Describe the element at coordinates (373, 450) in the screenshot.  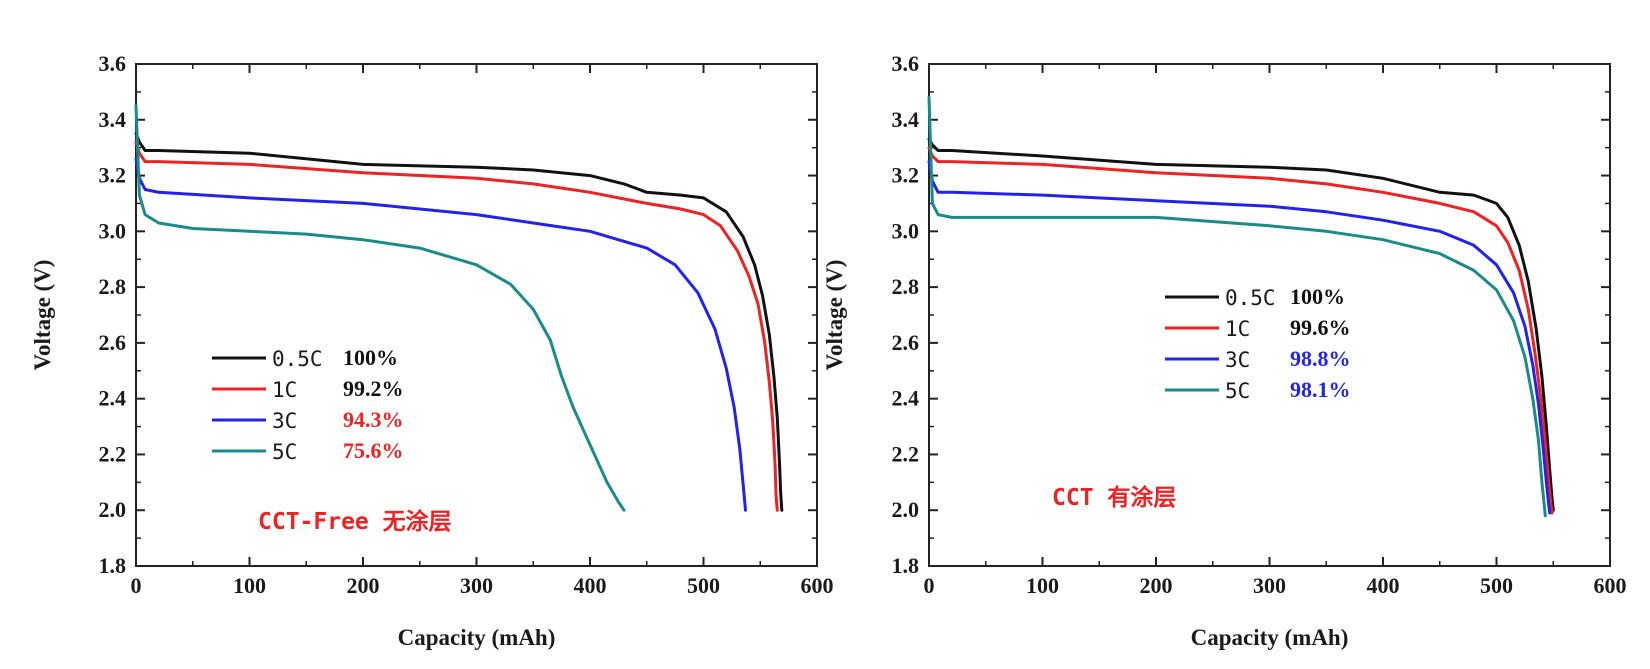
I see `legend-percent: 75.6%` at that location.